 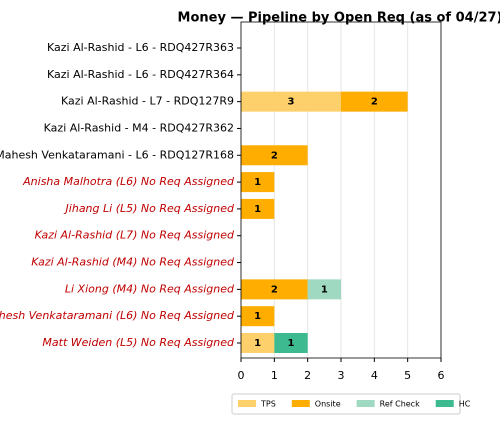 What do you see at coordinates (140, 47) in the screenshot?
I see `y-tick-label: Kazi Al-Rashid - L6 - RDQ427R363` at bounding box center [140, 47].